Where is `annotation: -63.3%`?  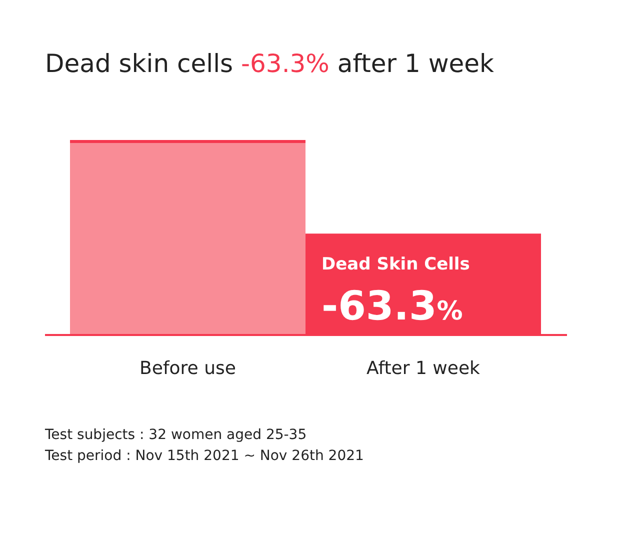
annotation: -63.3% is located at coordinates (392, 307).